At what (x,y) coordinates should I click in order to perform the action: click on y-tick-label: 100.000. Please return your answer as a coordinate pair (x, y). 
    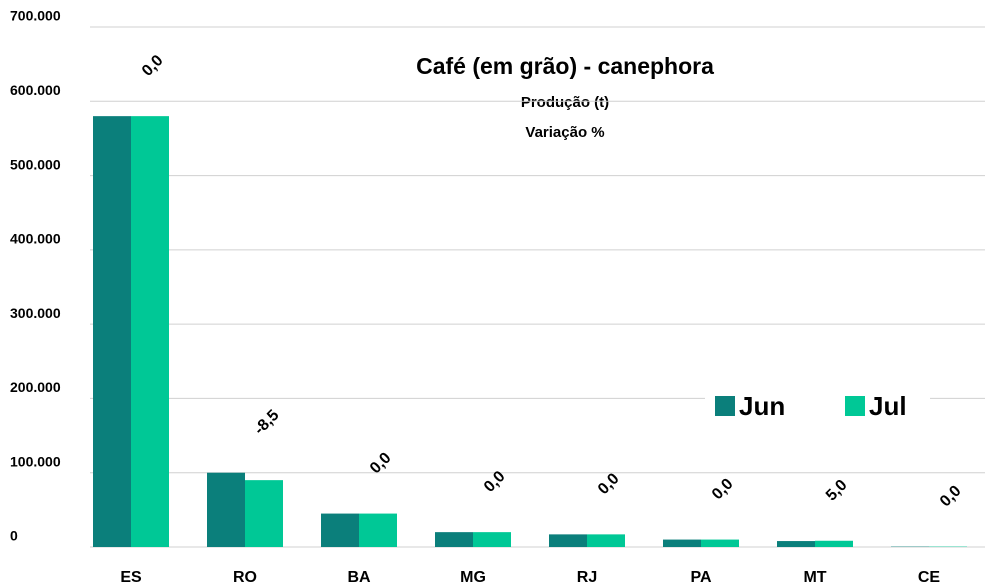
    Looking at the image, I should click on (35, 461).